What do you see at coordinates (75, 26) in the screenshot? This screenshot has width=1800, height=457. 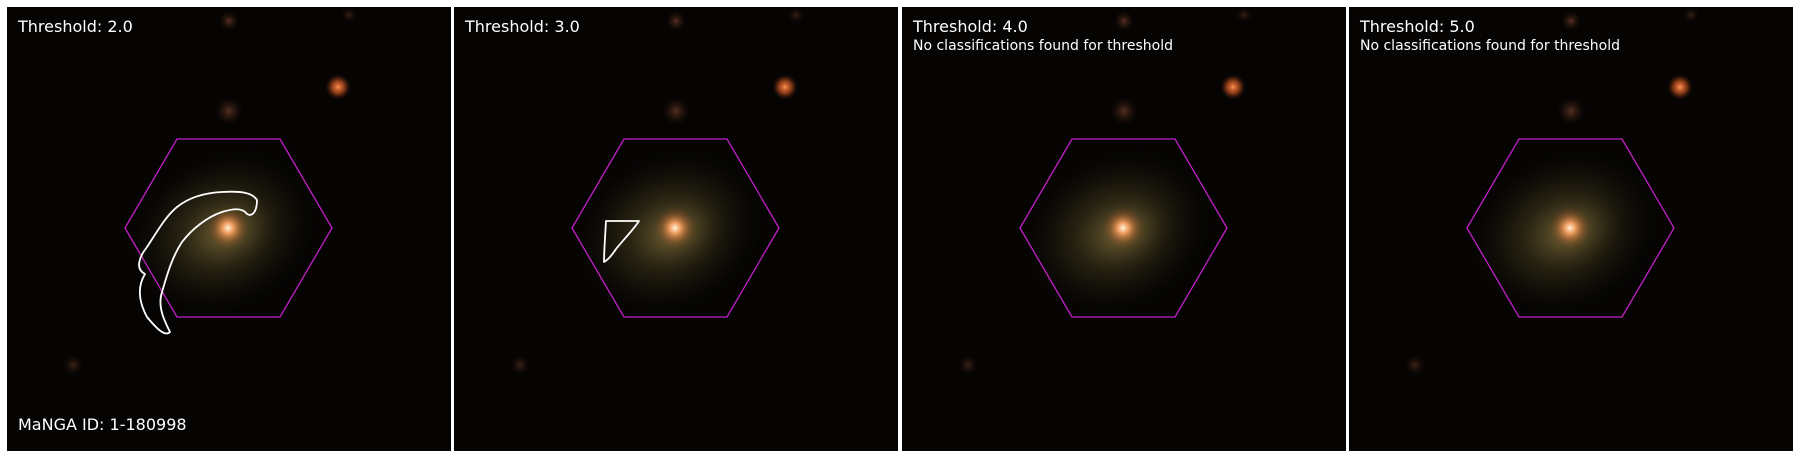 I see `panel-title: Threshold: 2.0` at bounding box center [75, 26].